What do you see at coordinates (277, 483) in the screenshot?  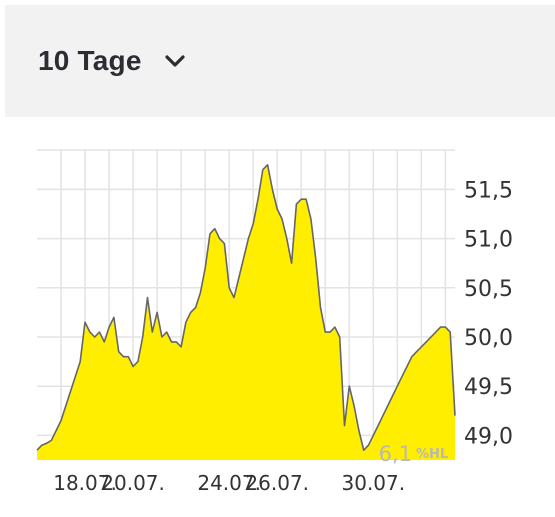 I see `x-tick-label: 26.07.` at bounding box center [277, 483].